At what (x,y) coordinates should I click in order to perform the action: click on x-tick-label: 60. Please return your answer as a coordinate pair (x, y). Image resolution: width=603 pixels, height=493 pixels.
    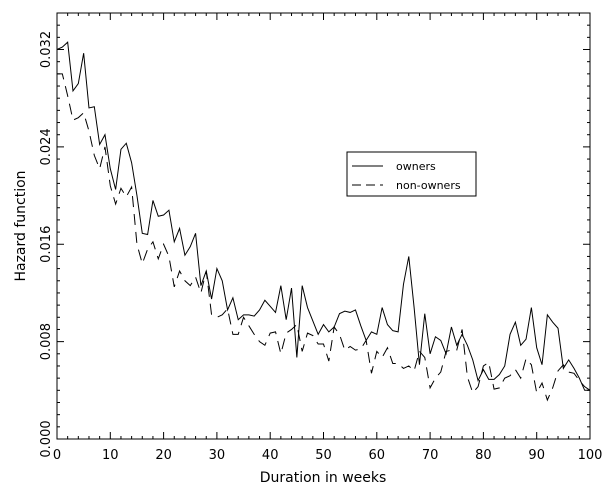
    Looking at the image, I should click on (377, 455).